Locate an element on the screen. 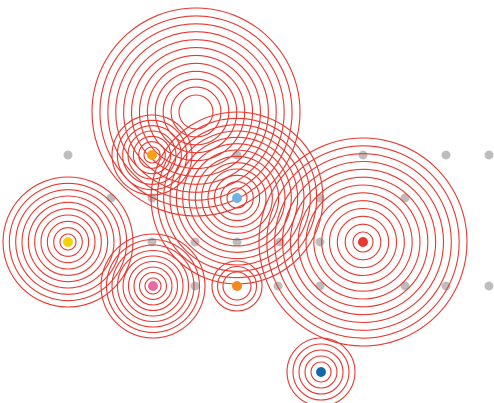 This screenshot has width=494, height=403. ripple-lower-center-small is located at coordinates (237, 286).